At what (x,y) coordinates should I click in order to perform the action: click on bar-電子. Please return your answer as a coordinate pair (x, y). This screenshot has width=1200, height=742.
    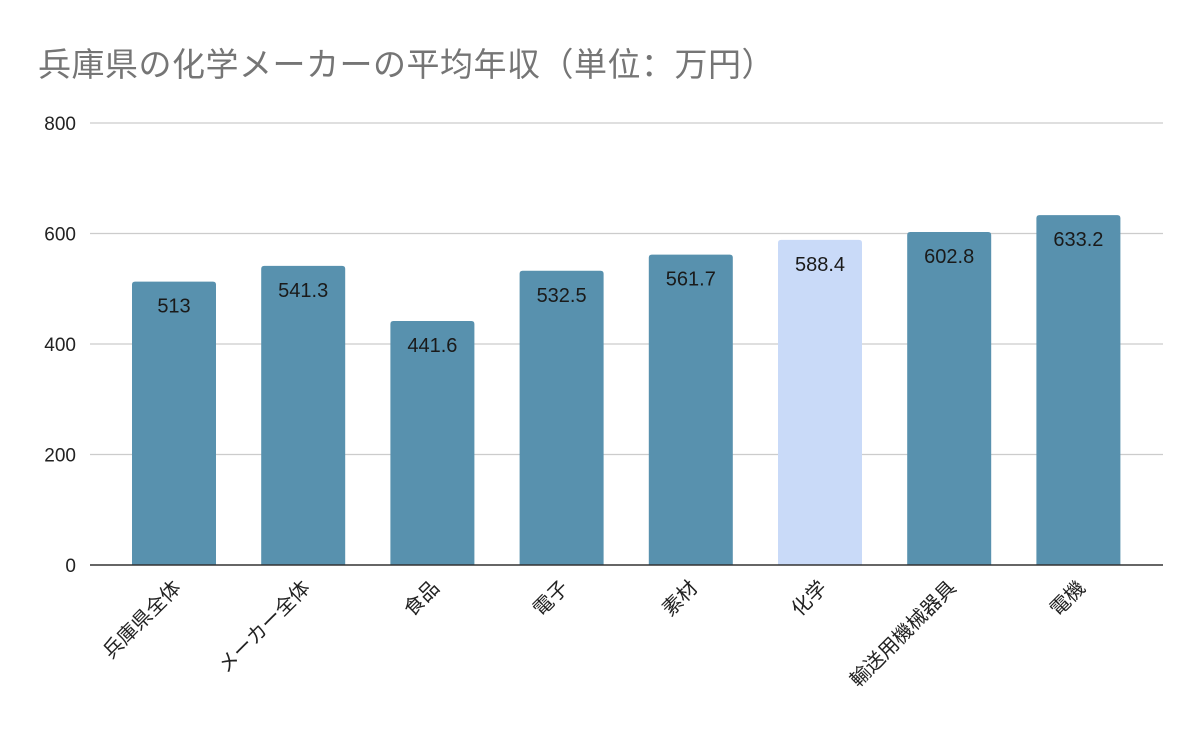
    Looking at the image, I should click on (561, 417).